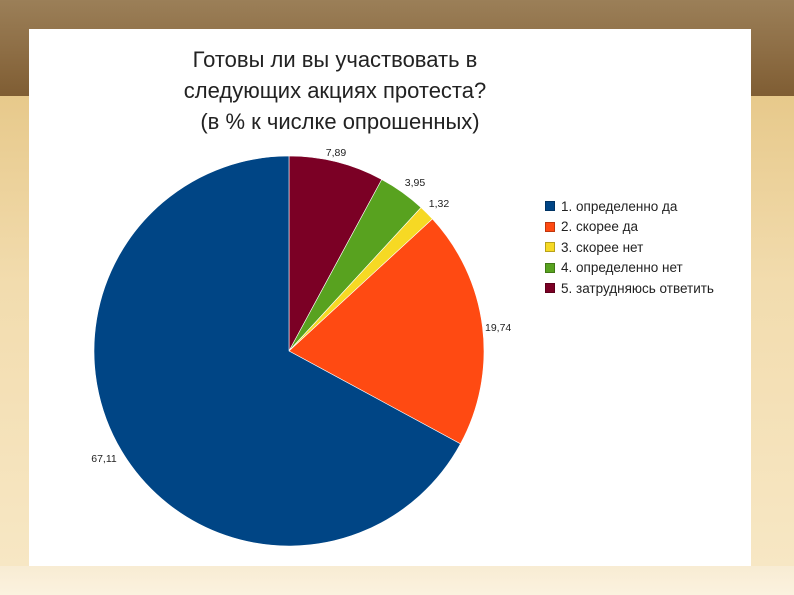 Image resolution: width=794 pixels, height=595 pixels. I want to click on legend-item: 1. определенно да, so click(629, 206).